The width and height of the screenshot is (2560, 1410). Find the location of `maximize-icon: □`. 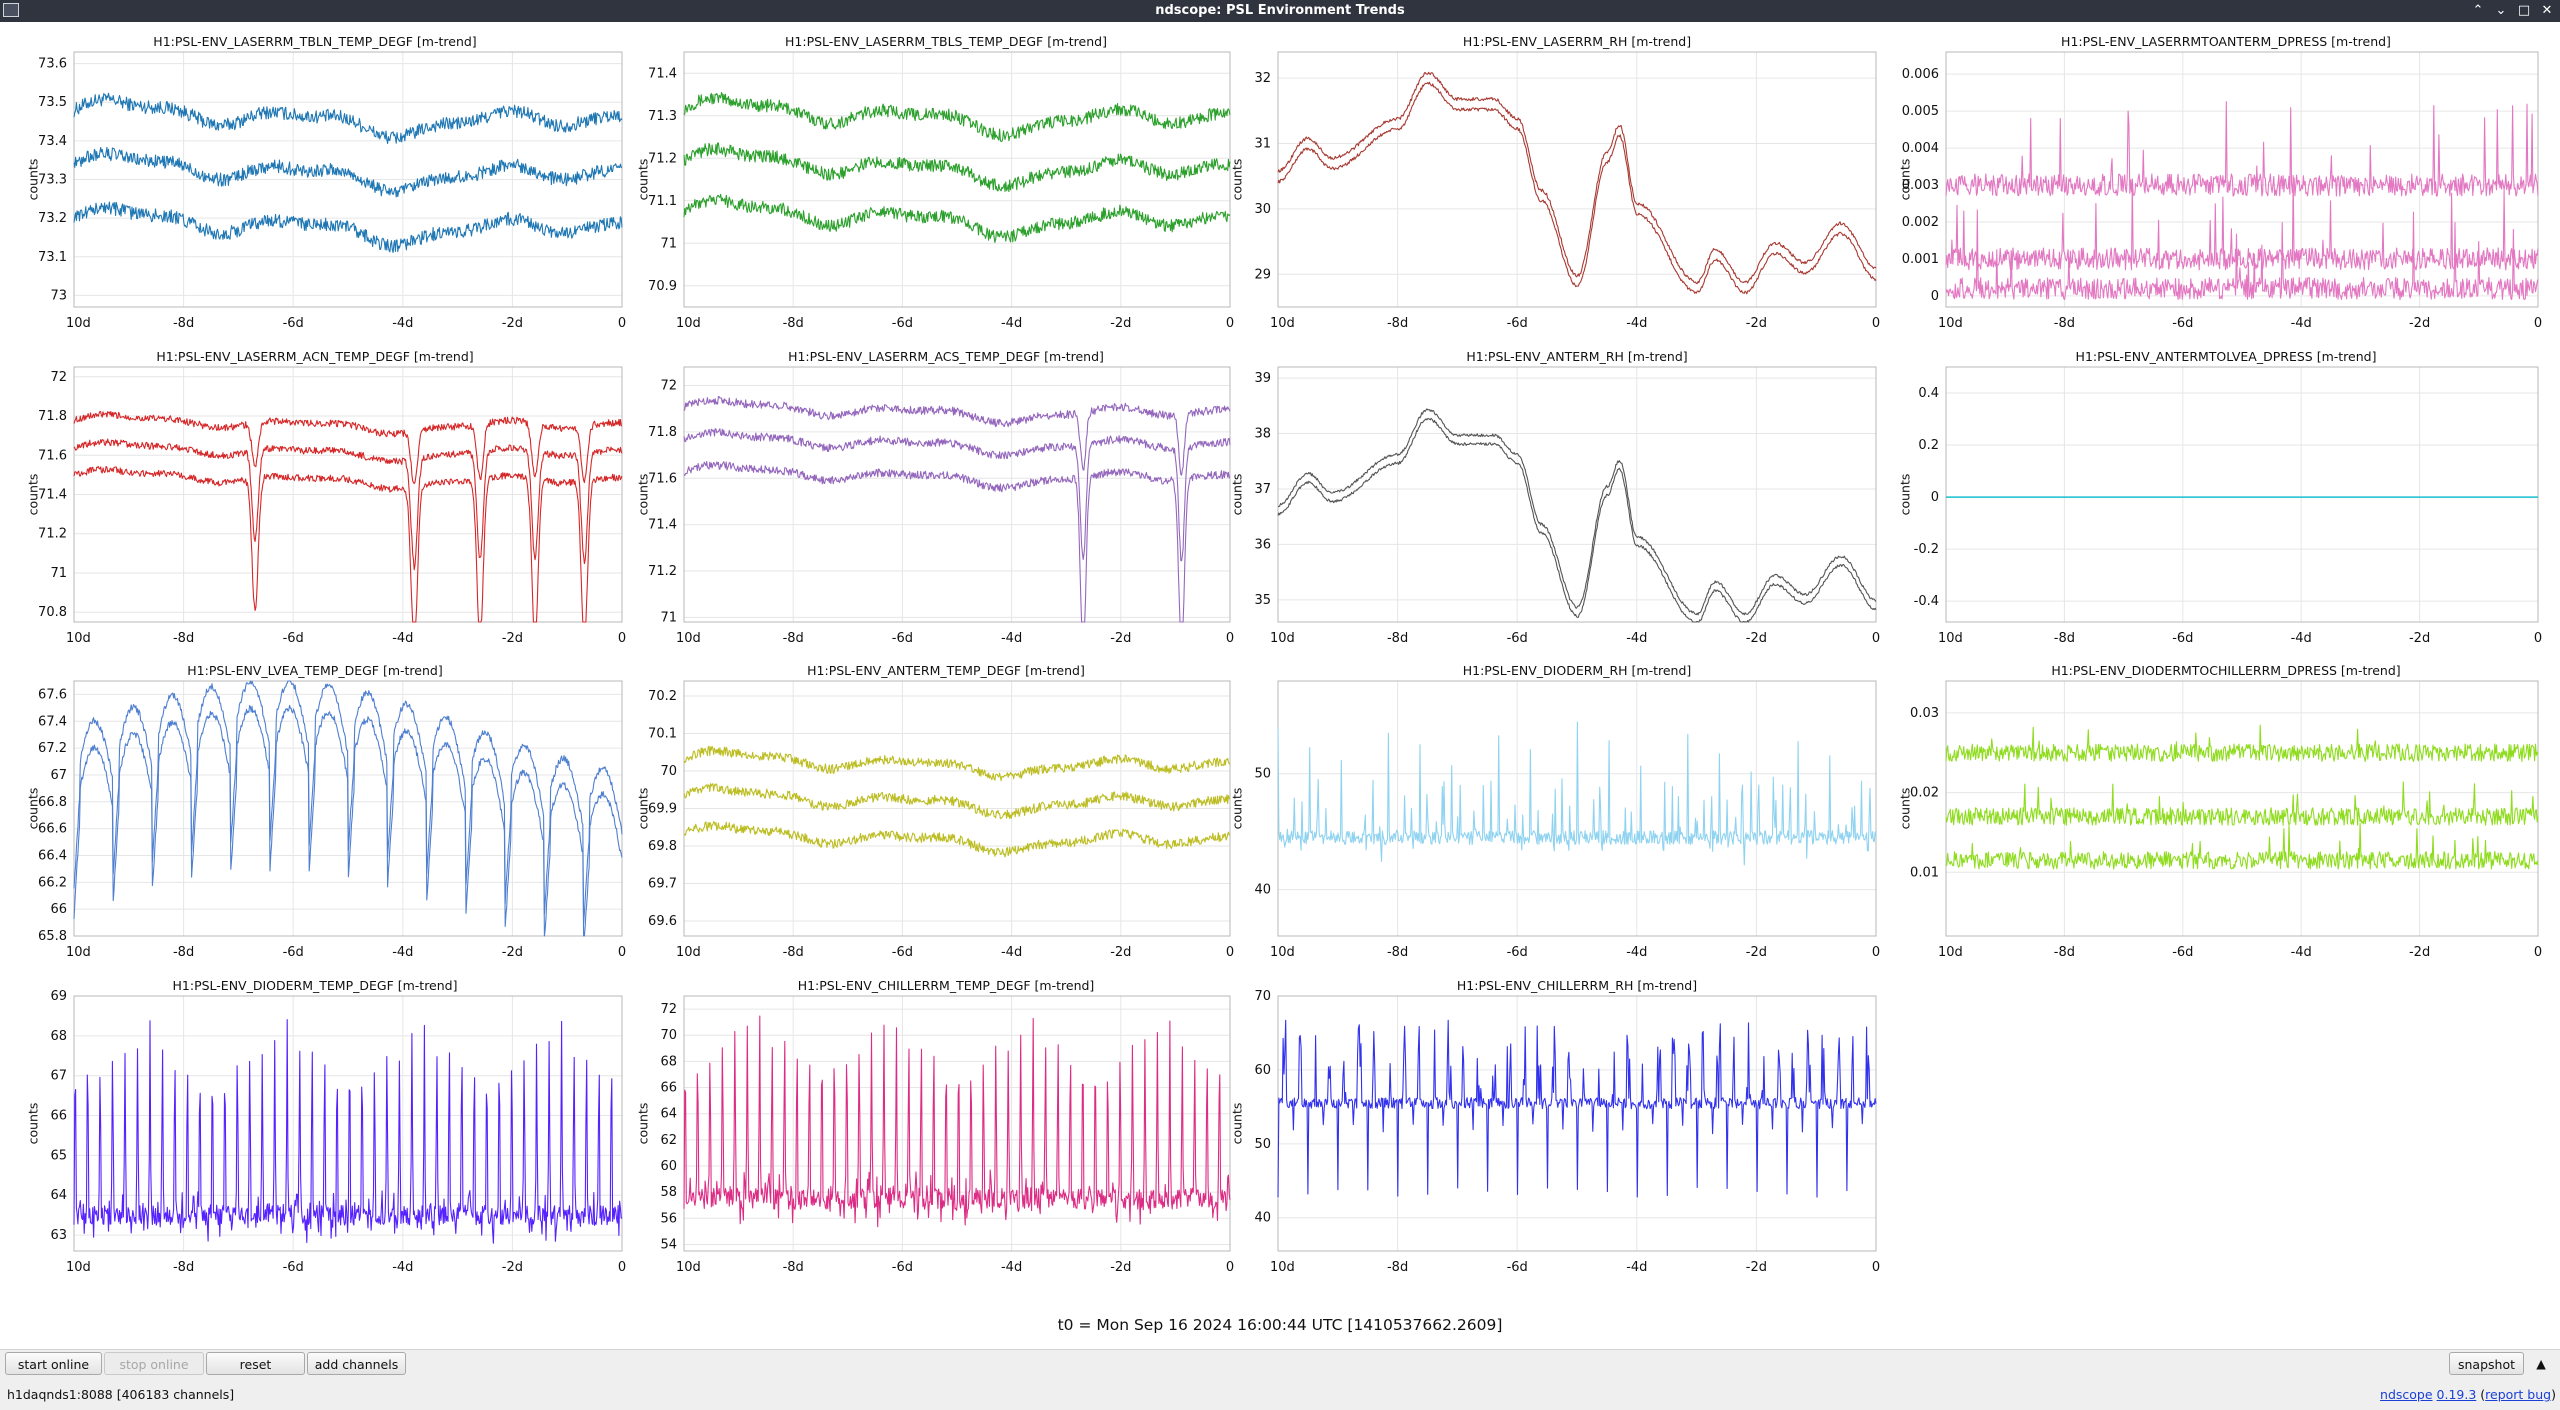

maximize-icon: □ is located at coordinates (2524, 10).